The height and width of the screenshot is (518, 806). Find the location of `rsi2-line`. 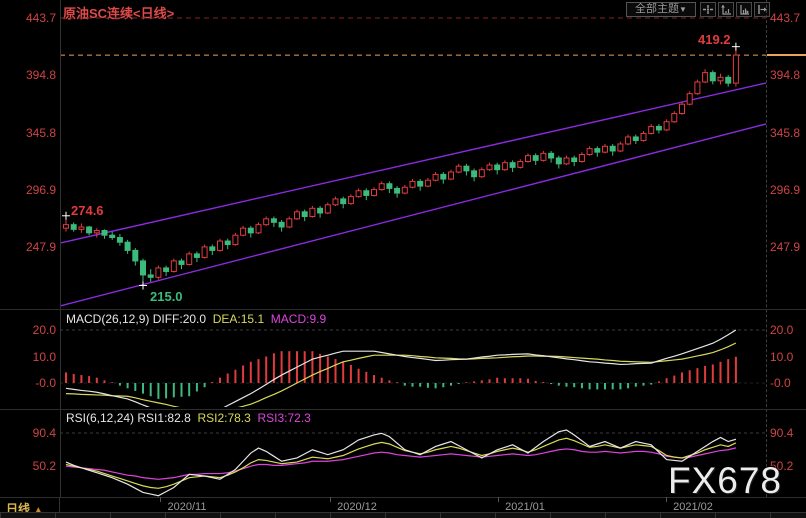

rsi2-line is located at coordinates (401, 463).